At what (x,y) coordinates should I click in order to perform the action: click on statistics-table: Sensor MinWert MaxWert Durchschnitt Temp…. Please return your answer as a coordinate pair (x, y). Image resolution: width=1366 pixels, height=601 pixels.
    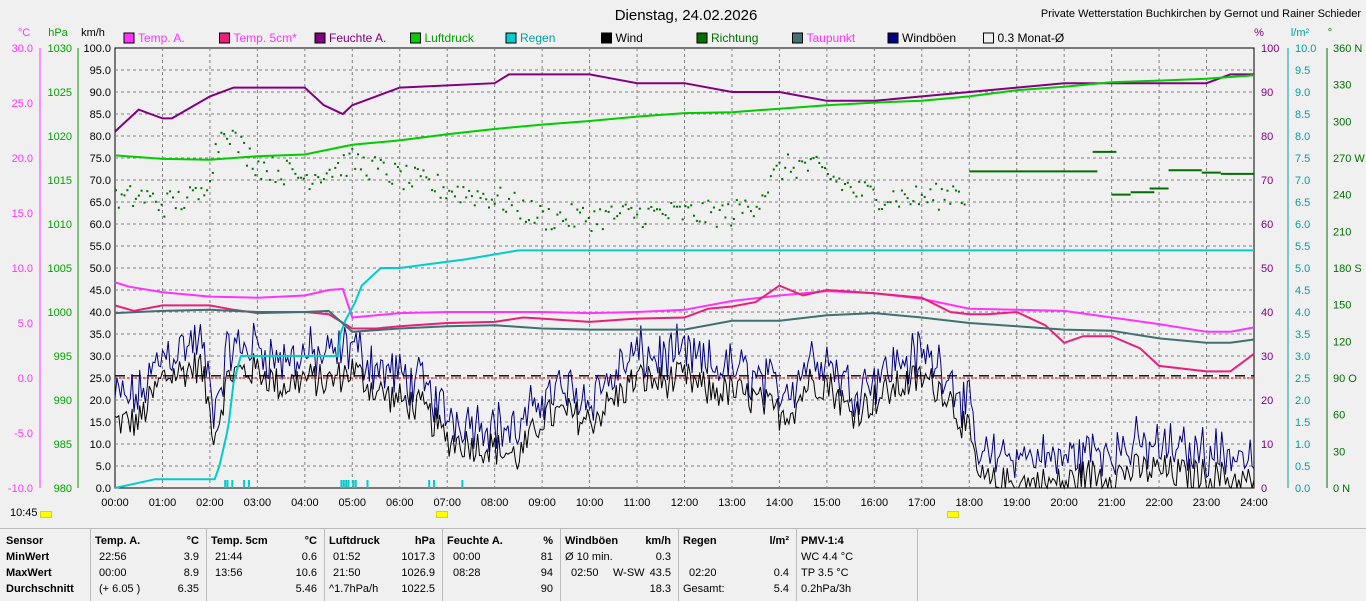
    Looking at the image, I should click on (683, 564).